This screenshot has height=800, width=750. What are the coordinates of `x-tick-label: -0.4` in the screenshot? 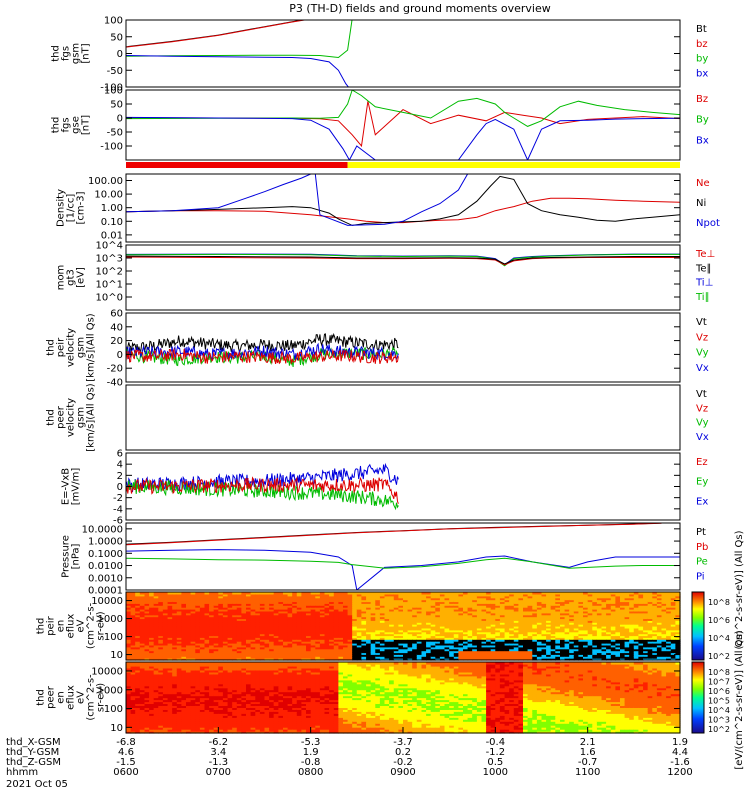 It's located at (496, 742).